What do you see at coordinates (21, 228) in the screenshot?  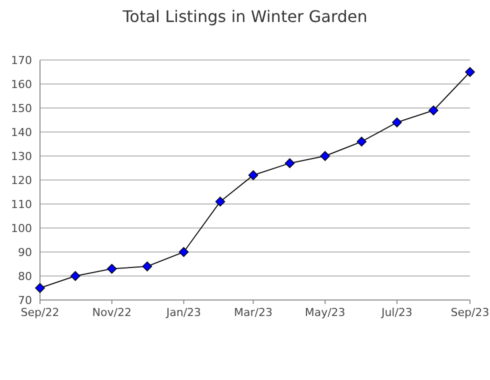 I see `y-tick-label: 100` at bounding box center [21, 228].